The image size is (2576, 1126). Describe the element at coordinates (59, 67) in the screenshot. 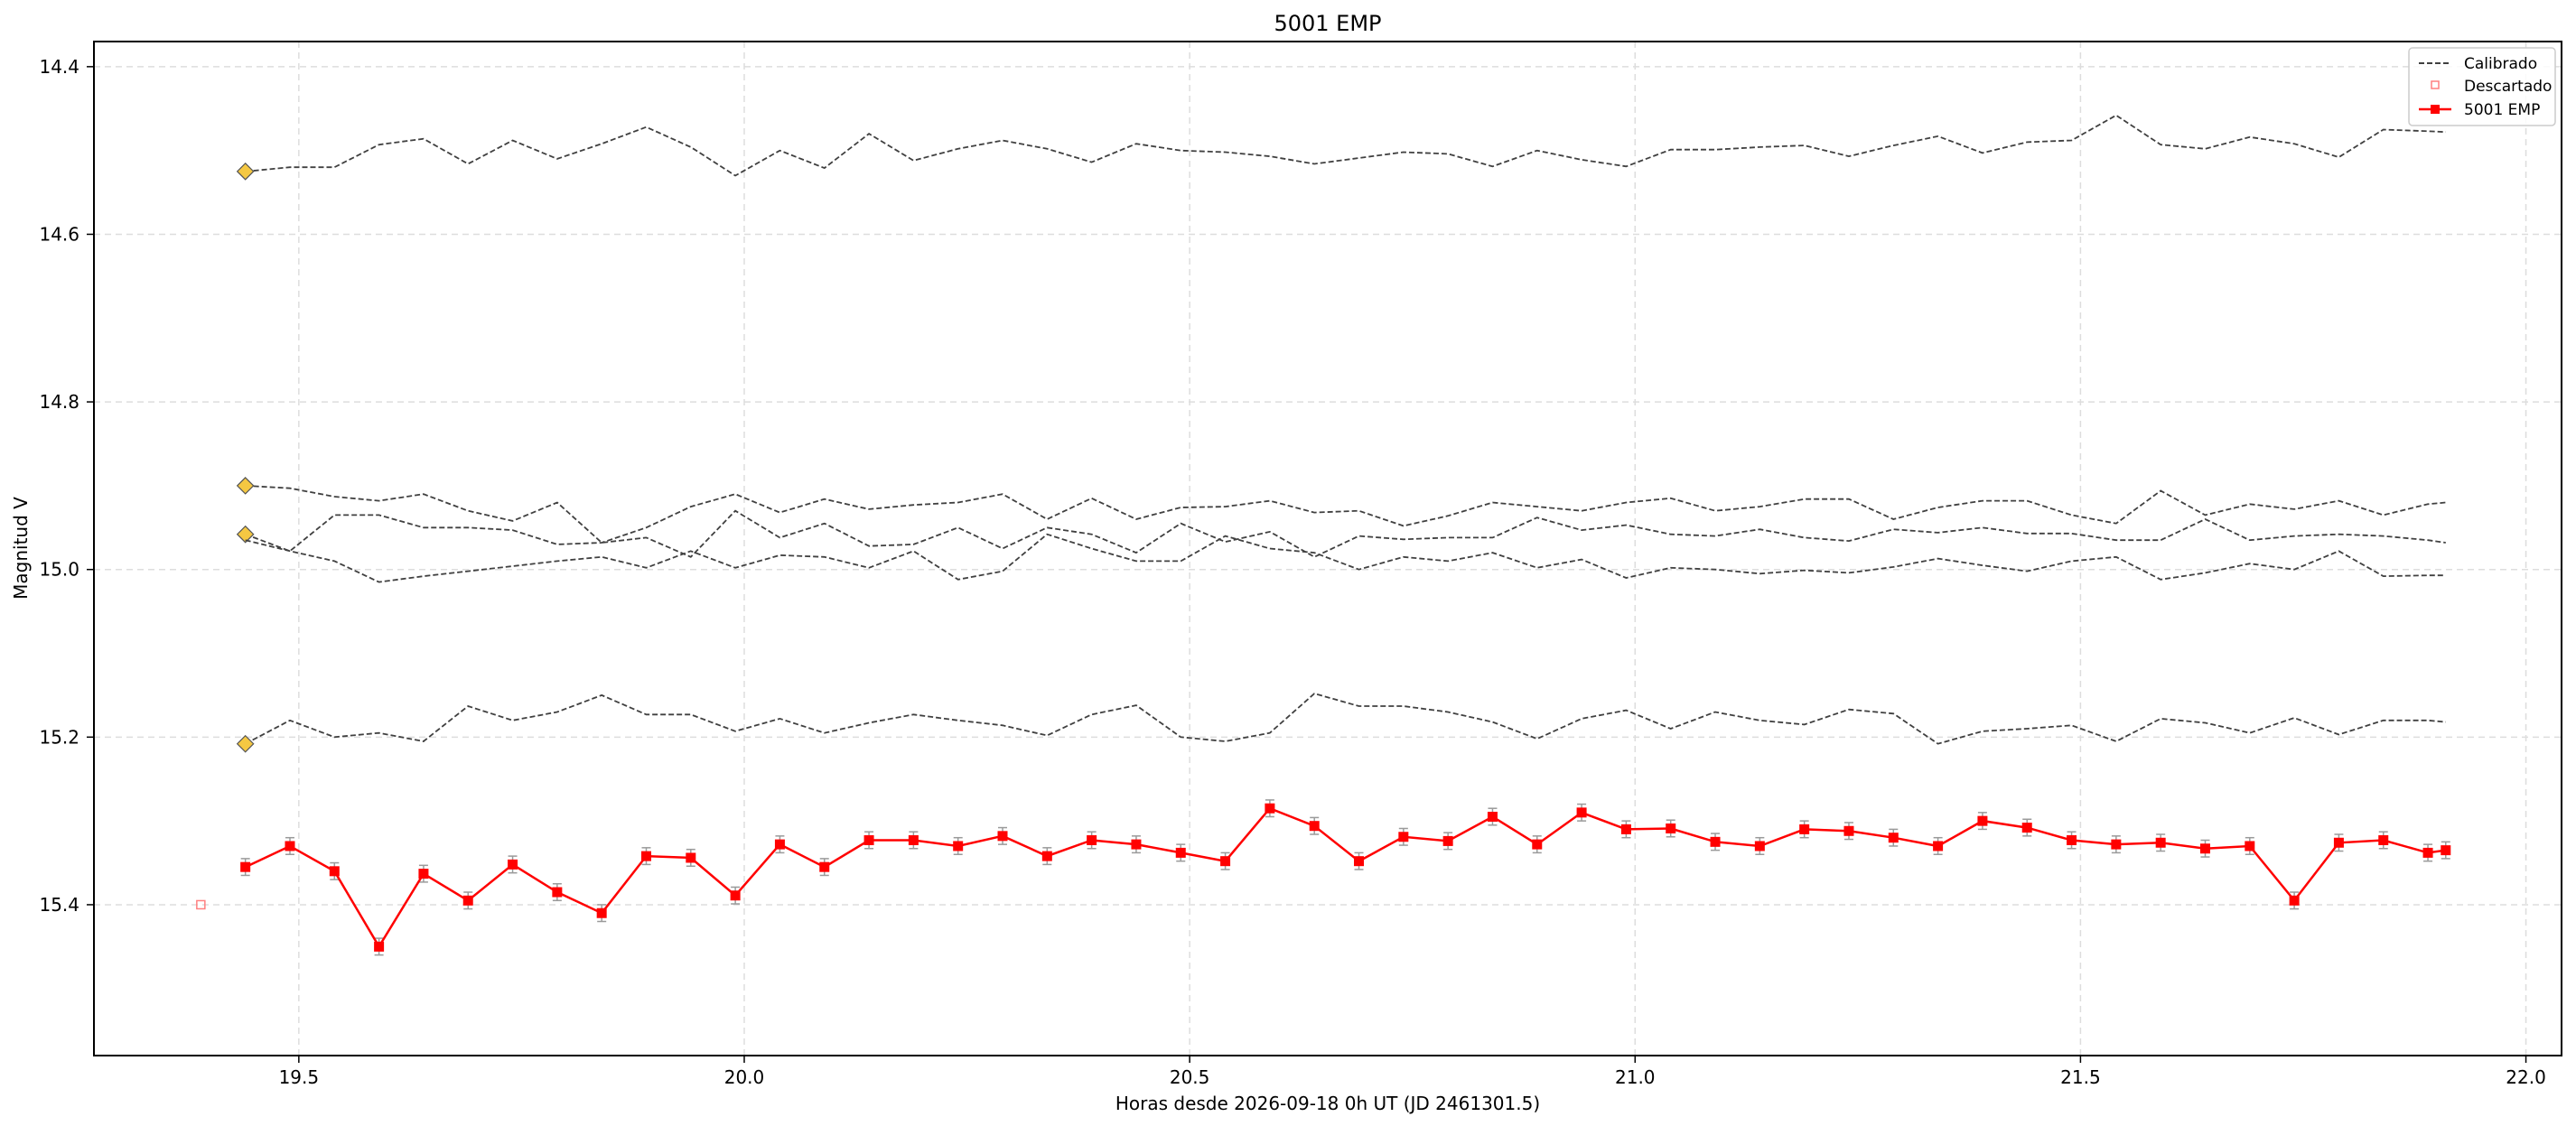

I see `y-tick-label: 14.4` at that location.